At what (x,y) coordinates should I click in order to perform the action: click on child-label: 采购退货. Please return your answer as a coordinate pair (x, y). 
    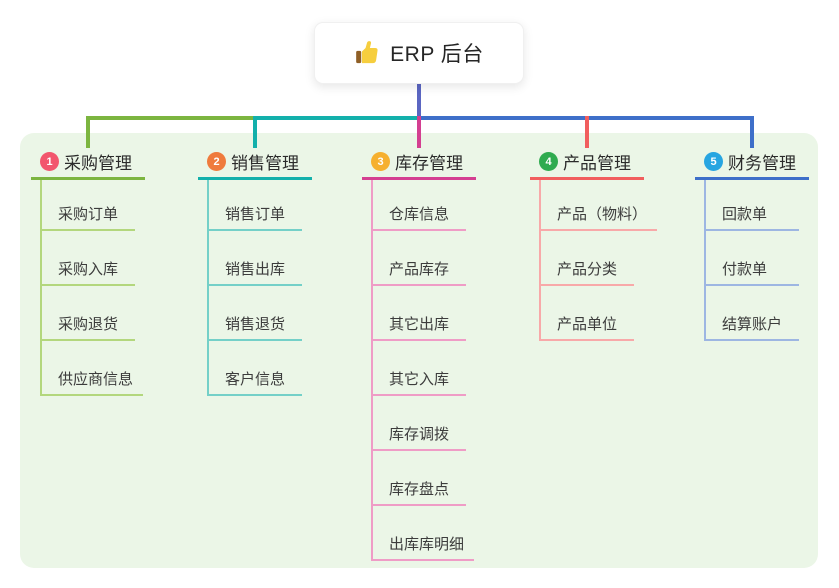
    Looking at the image, I should click on (88, 324).